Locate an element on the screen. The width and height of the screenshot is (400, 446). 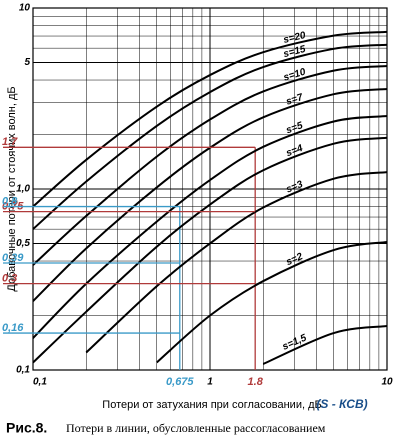
y-tick-label: 0,5 is located at coordinates (23, 243).